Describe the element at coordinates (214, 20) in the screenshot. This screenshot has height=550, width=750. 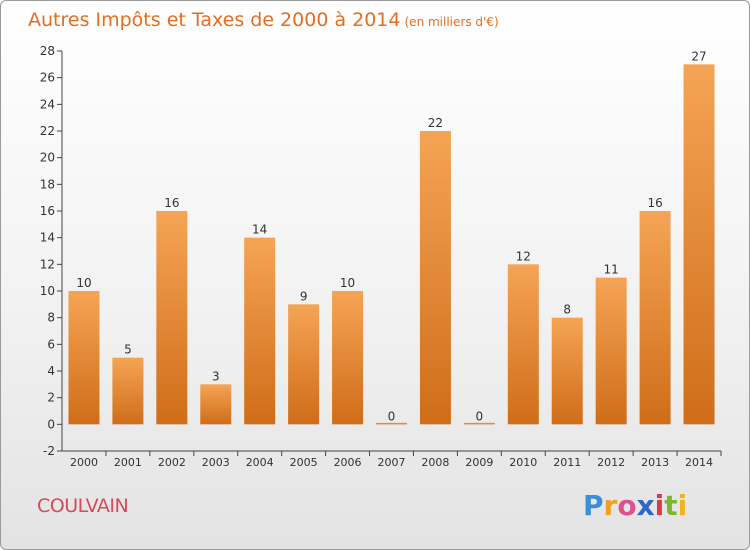
I see `title-text: Autres Impôts et Taxes de 2000 à 2014` at that location.